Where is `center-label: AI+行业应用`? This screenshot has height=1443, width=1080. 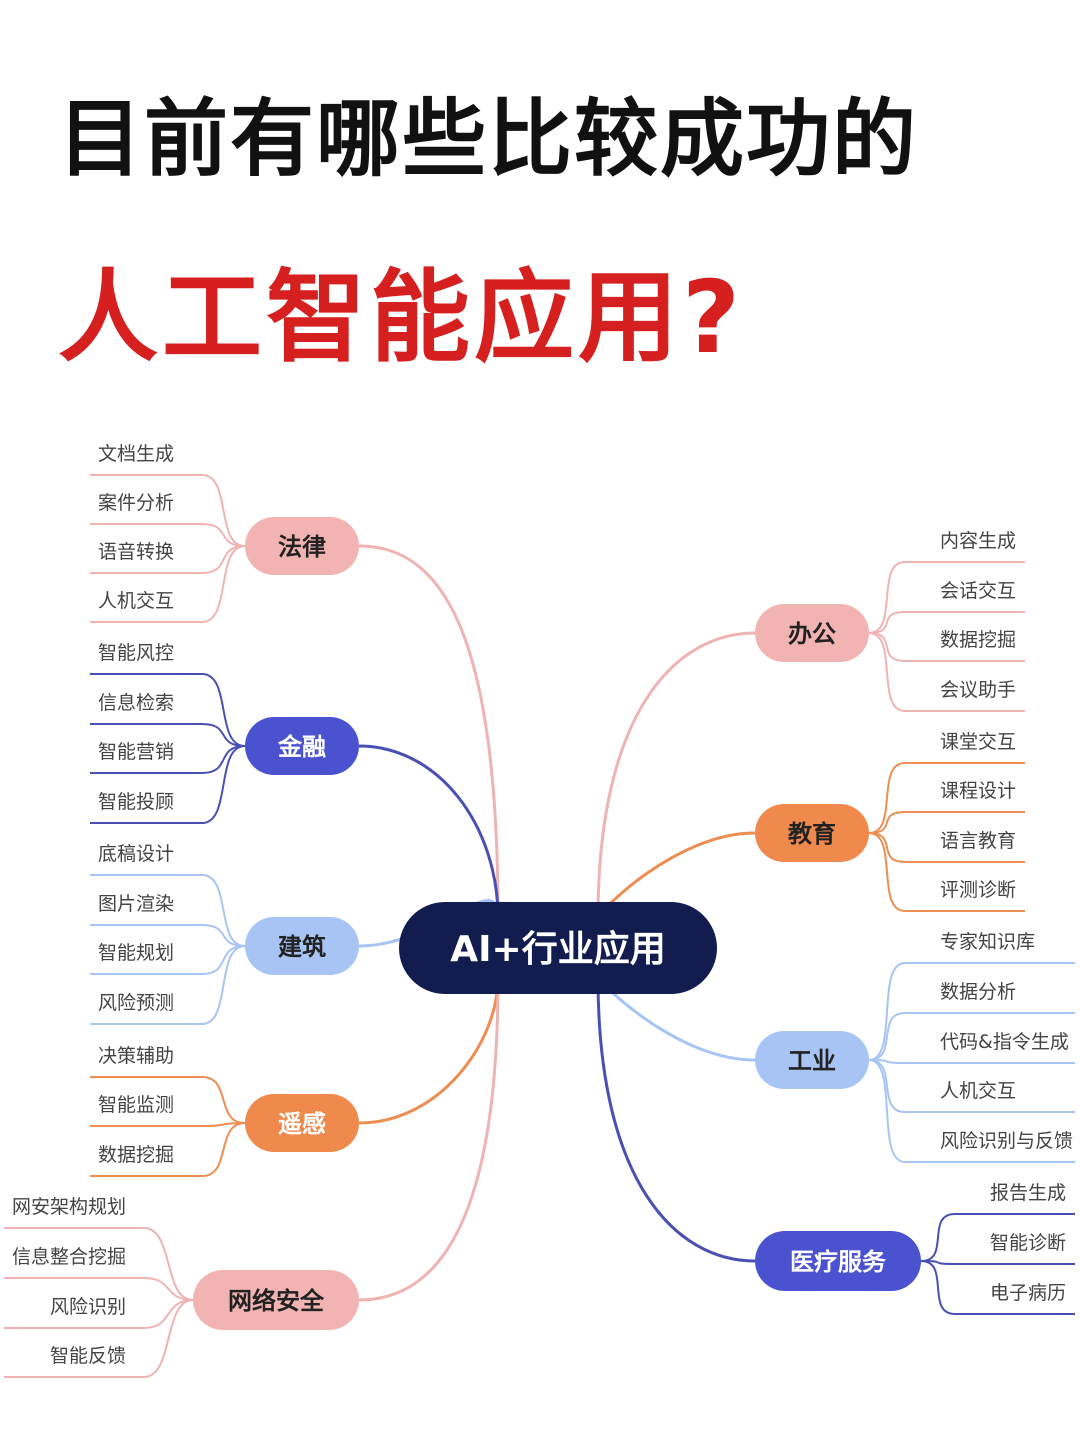
center-label: AI+行业应用 is located at coordinates (557, 949).